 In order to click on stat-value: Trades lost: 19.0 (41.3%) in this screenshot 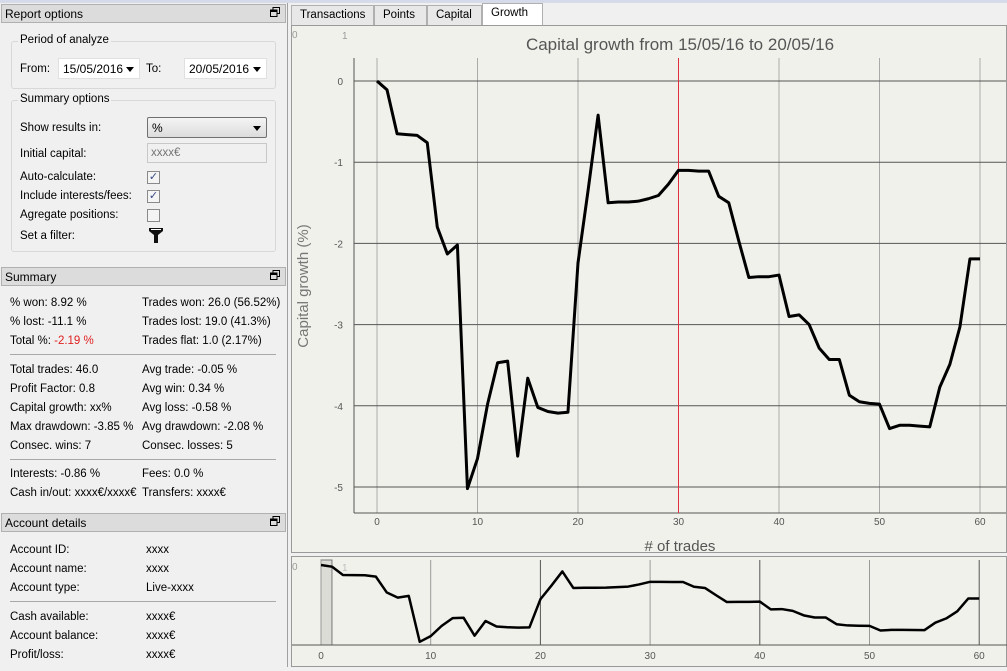, I will do `click(206, 322)`.